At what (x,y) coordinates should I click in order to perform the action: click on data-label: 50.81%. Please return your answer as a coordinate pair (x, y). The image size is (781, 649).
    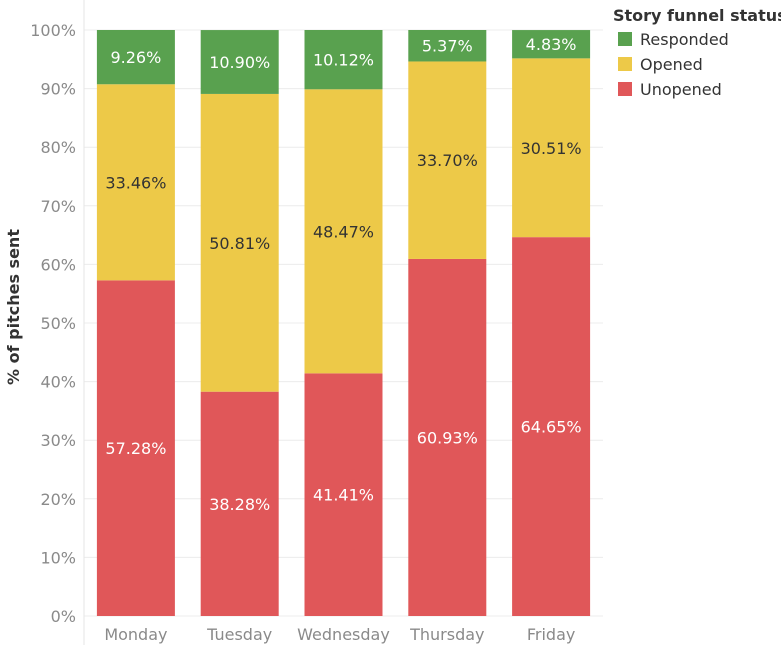
    Looking at the image, I should click on (239, 243).